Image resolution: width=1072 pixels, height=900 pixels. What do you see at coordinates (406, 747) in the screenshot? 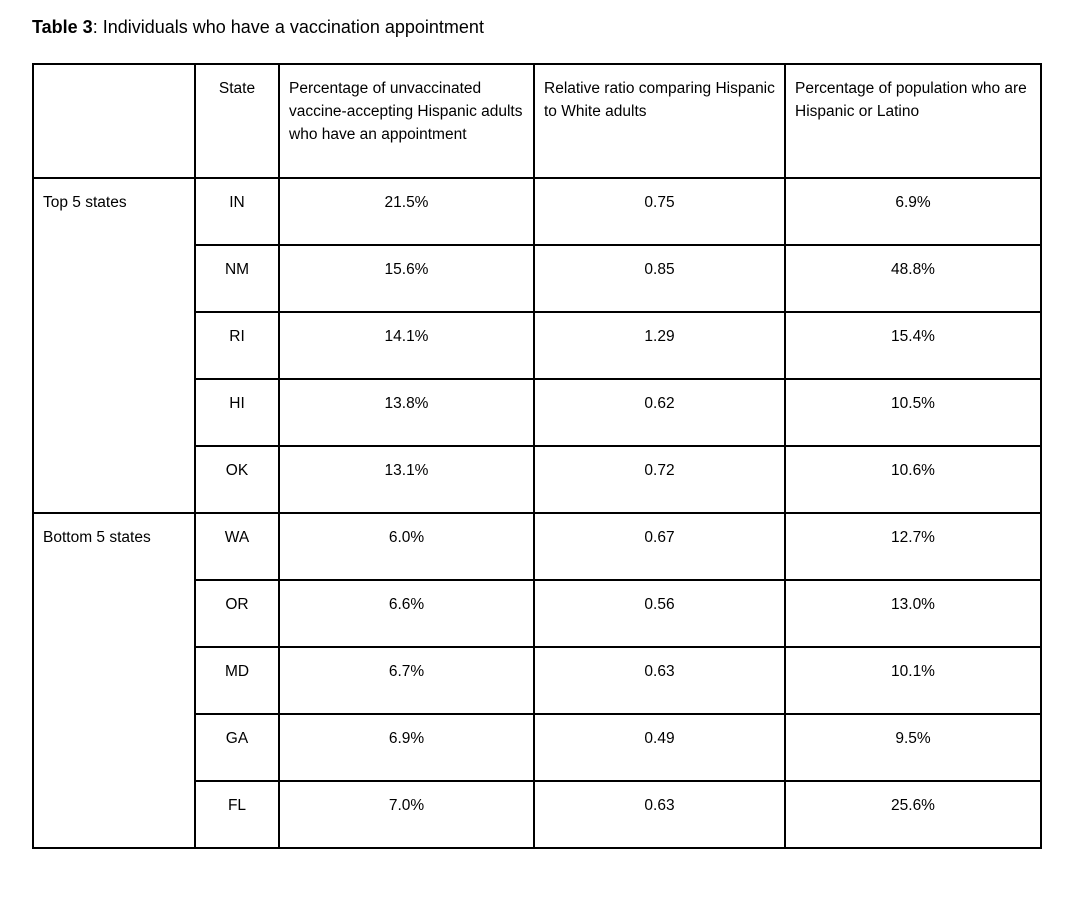
I see `cell-appointment-pct: 6.9%` at bounding box center [406, 747].